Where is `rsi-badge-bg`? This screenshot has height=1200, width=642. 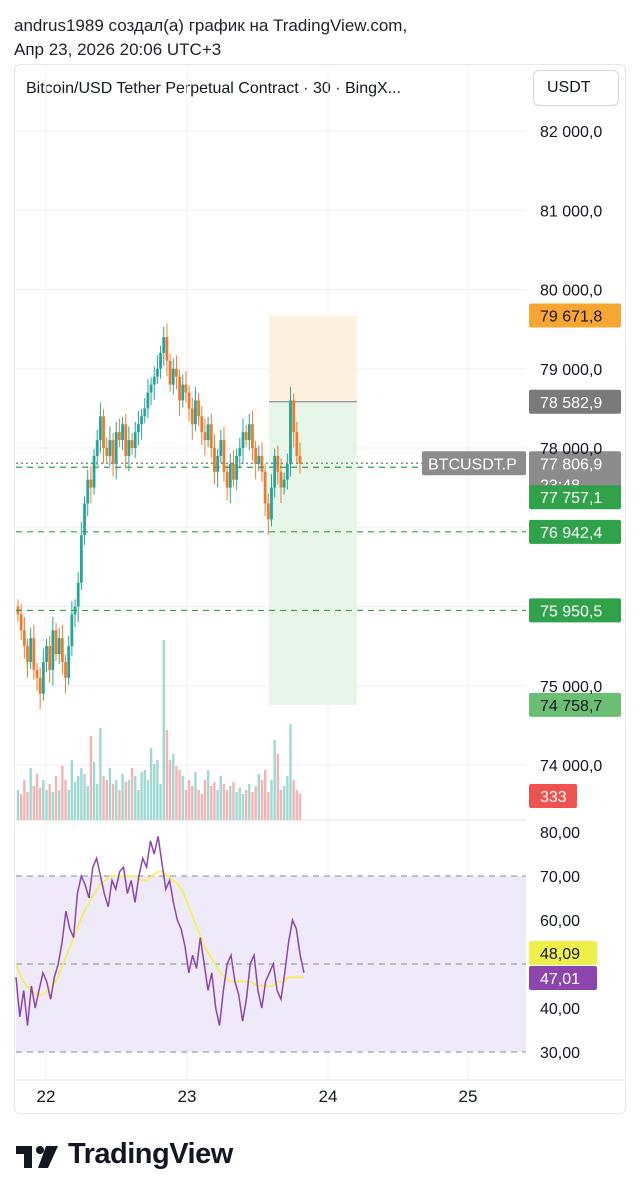 rsi-badge-bg is located at coordinates (563, 978).